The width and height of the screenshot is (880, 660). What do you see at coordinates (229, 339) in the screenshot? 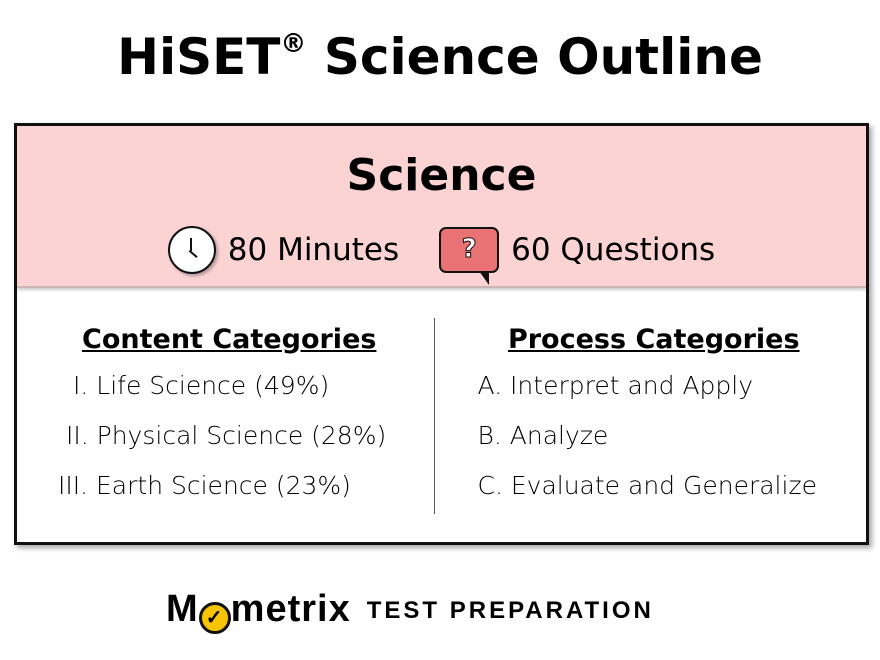
I see `content-heading: Content Categories` at bounding box center [229, 339].